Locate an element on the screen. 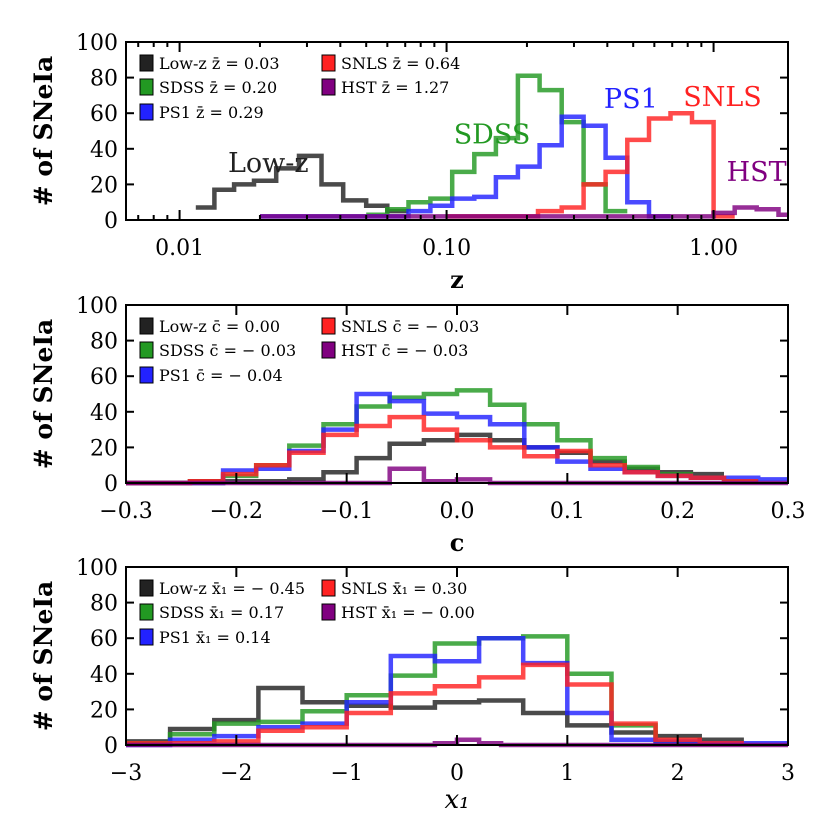 The width and height of the screenshot is (830, 830). legend-label: SDSS c̄ = − 0.03 is located at coordinates (227, 350).